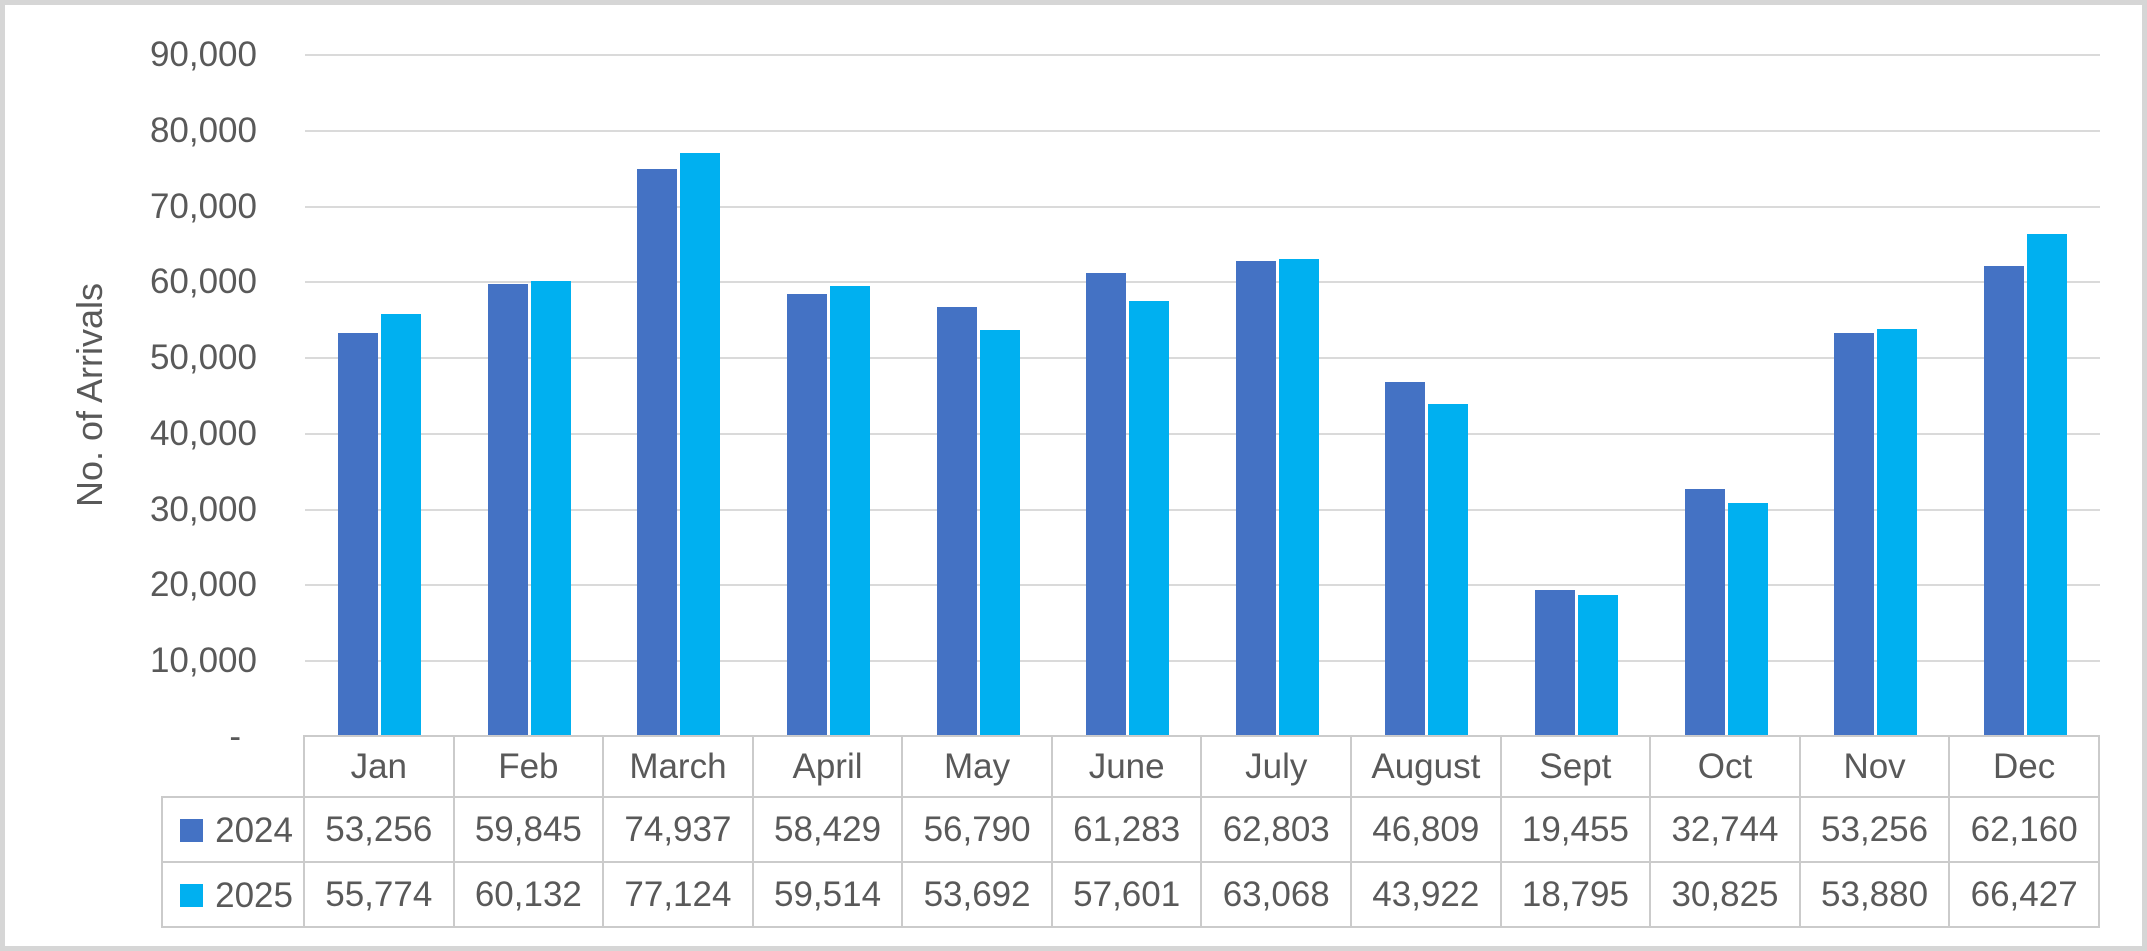 The width and height of the screenshot is (2147, 951). I want to click on bar-2025-sept, so click(1597, 665).